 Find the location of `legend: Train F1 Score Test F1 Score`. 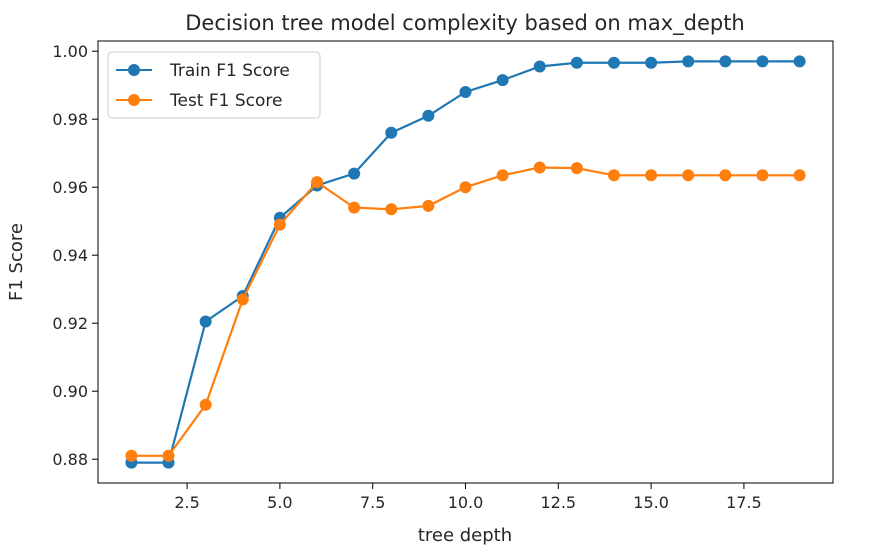

legend: Train F1 Score Test F1 Score is located at coordinates (214, 85).